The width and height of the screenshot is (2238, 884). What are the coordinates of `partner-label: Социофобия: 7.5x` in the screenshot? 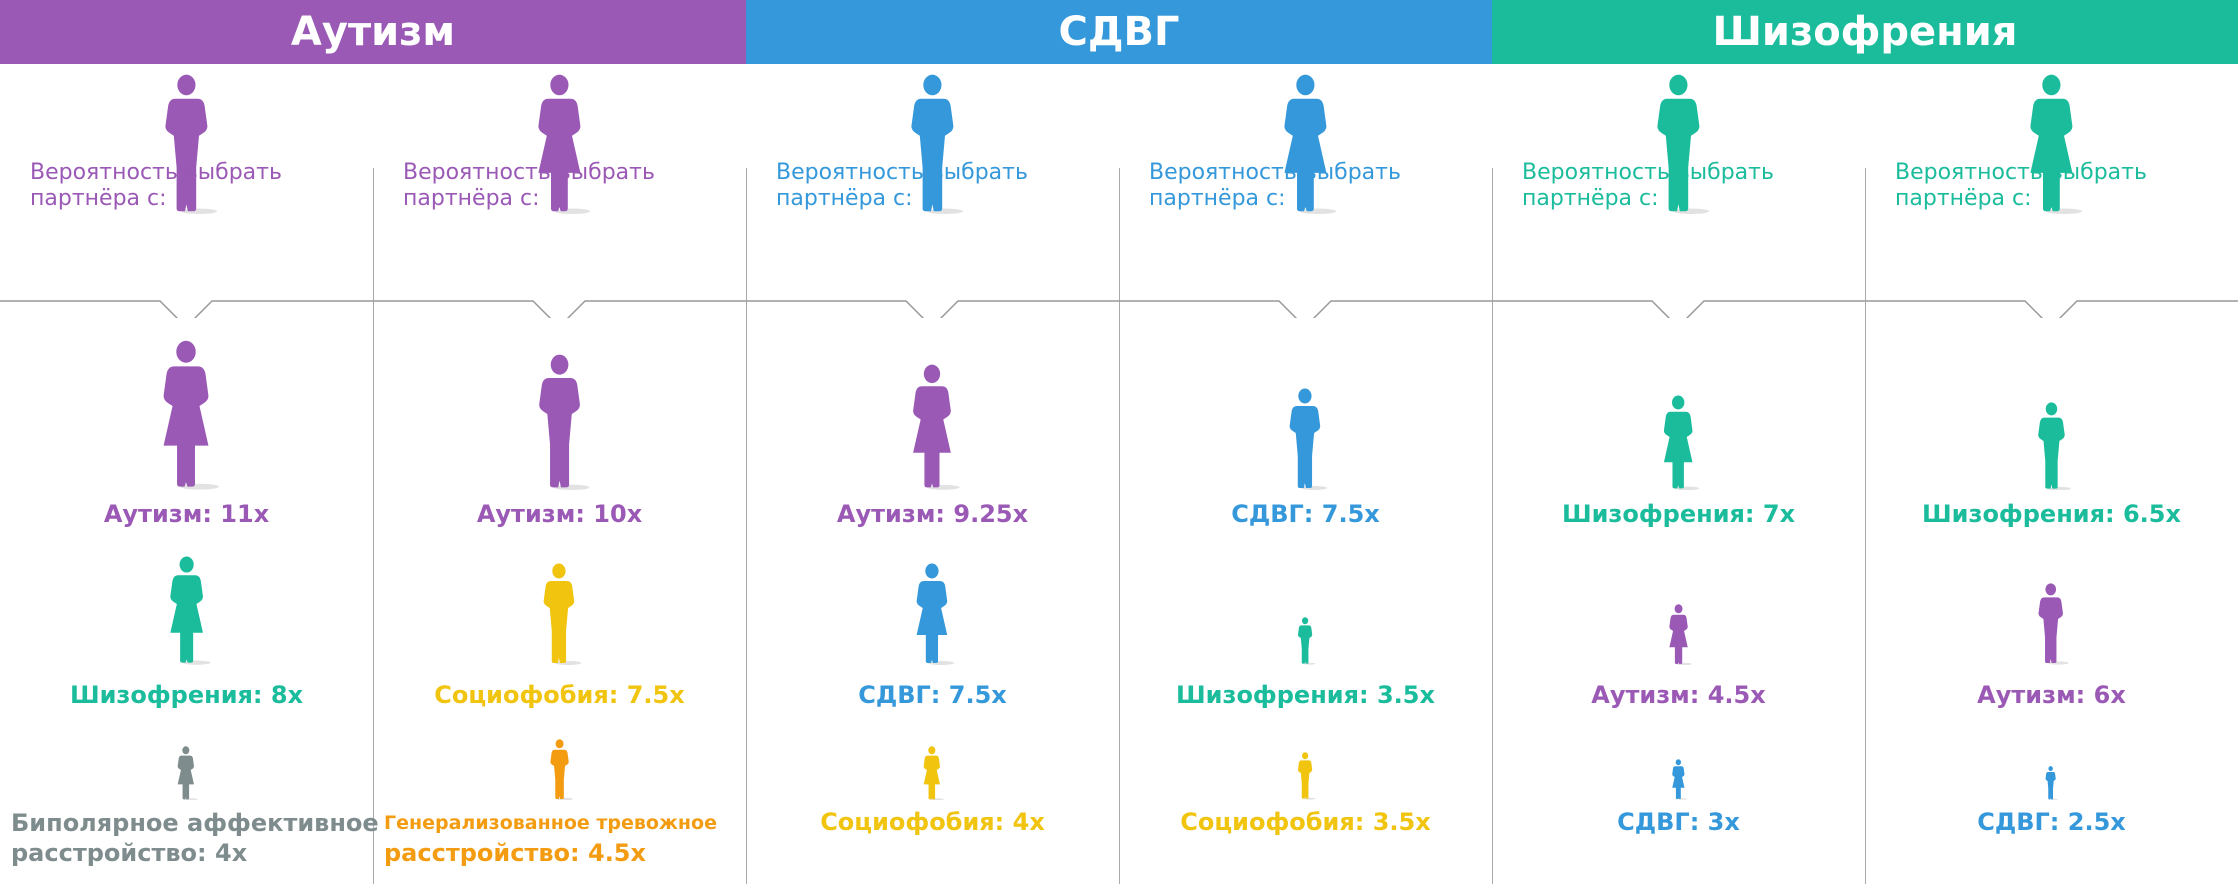 It's located at (559, 695).